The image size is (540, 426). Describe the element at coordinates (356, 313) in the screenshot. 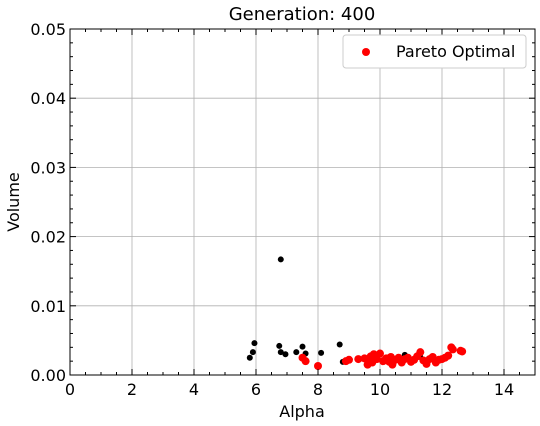

I see `data-points` at that location.